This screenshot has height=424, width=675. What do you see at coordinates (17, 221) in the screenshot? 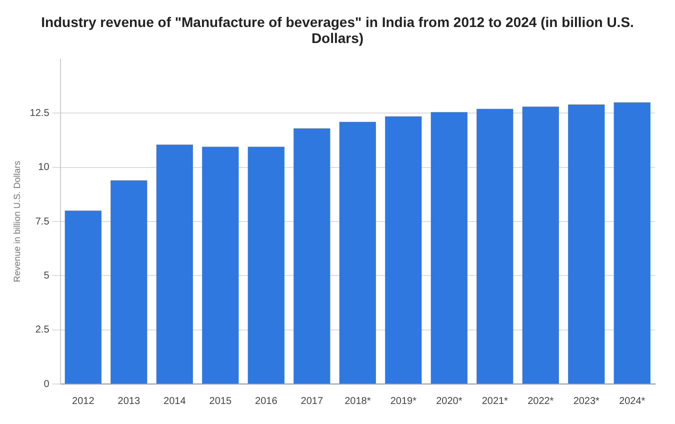
I see `y-axis-title: Revenue in billion U.S. Dollars` at bounding box center [17, 221].